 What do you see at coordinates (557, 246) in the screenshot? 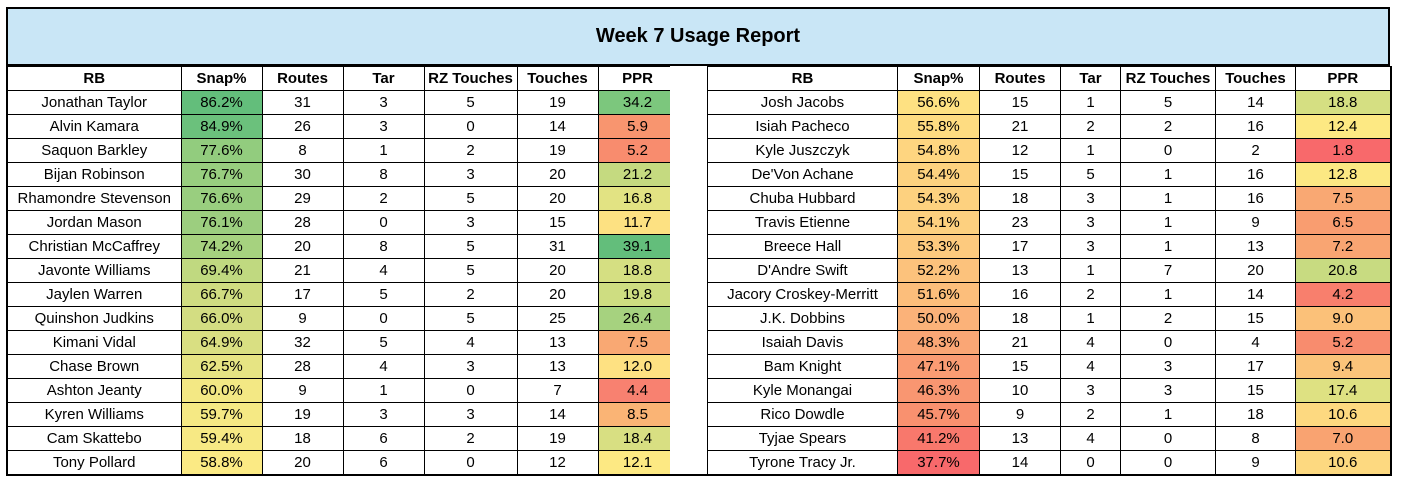
I see `touches-cell: 31` at bounding box center [557, 246].